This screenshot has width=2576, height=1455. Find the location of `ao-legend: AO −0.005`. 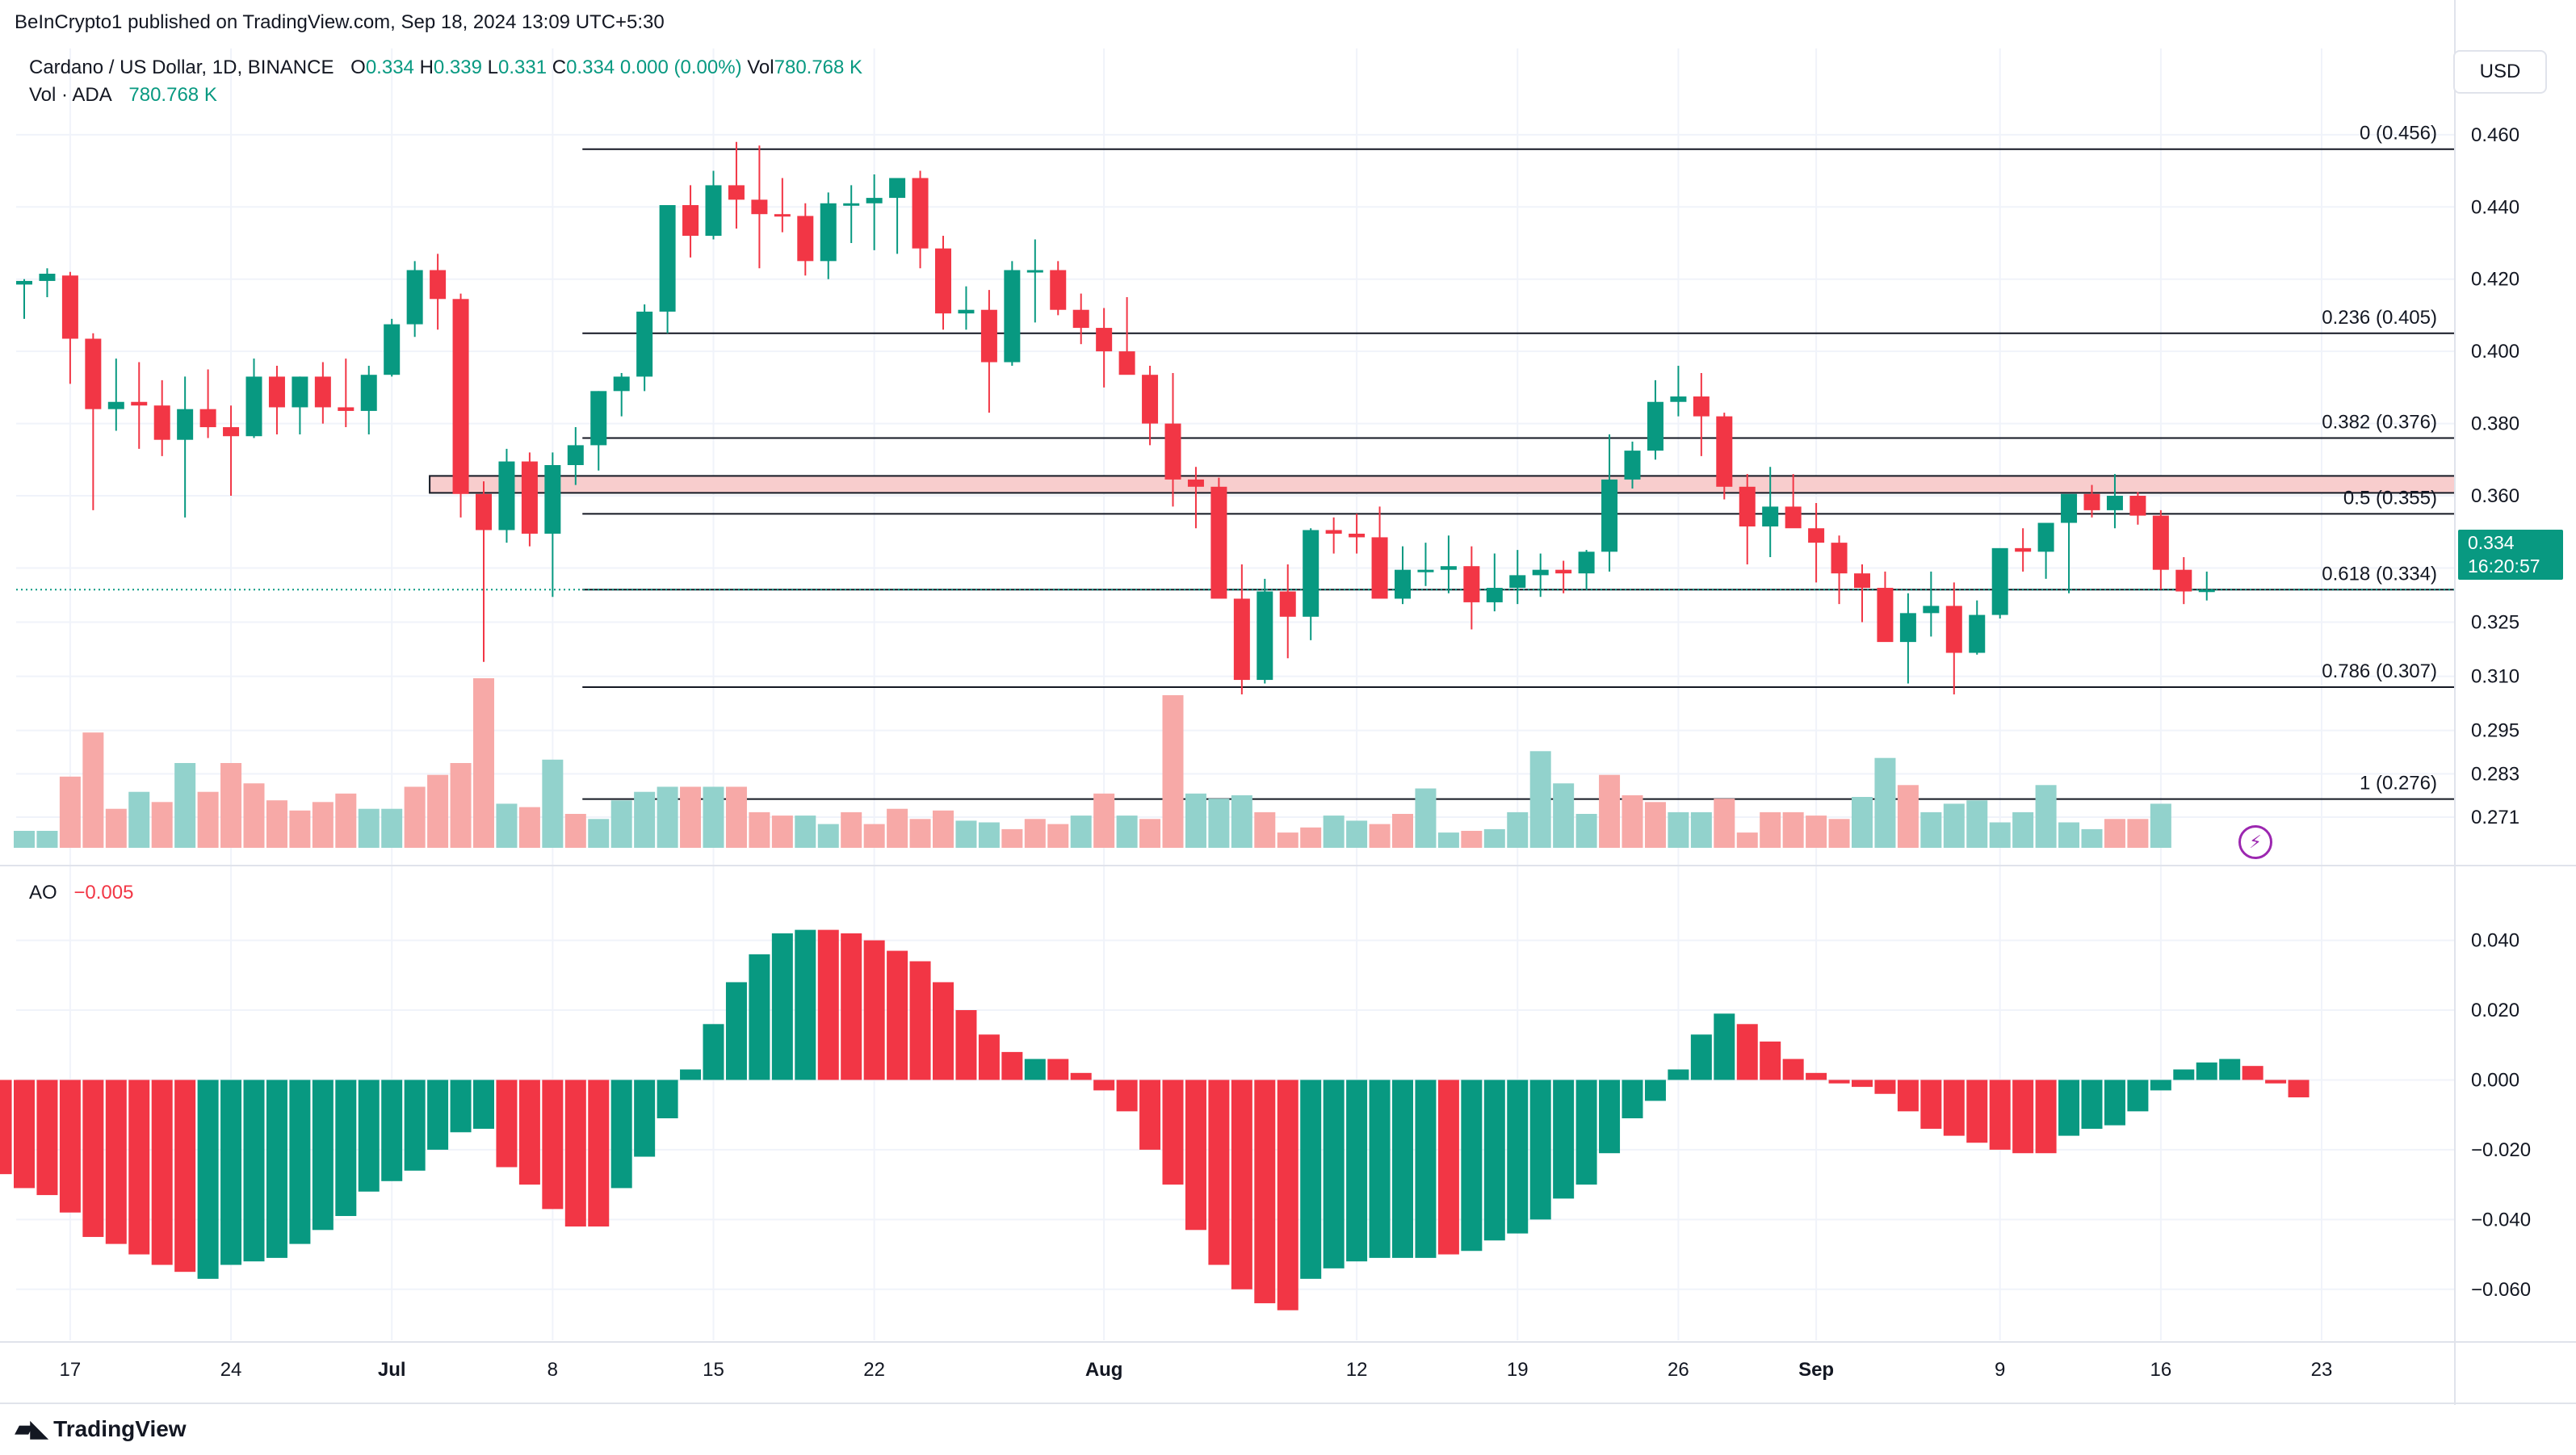

ao-legend: AO −0.005 is located at coordinates (81, 893).